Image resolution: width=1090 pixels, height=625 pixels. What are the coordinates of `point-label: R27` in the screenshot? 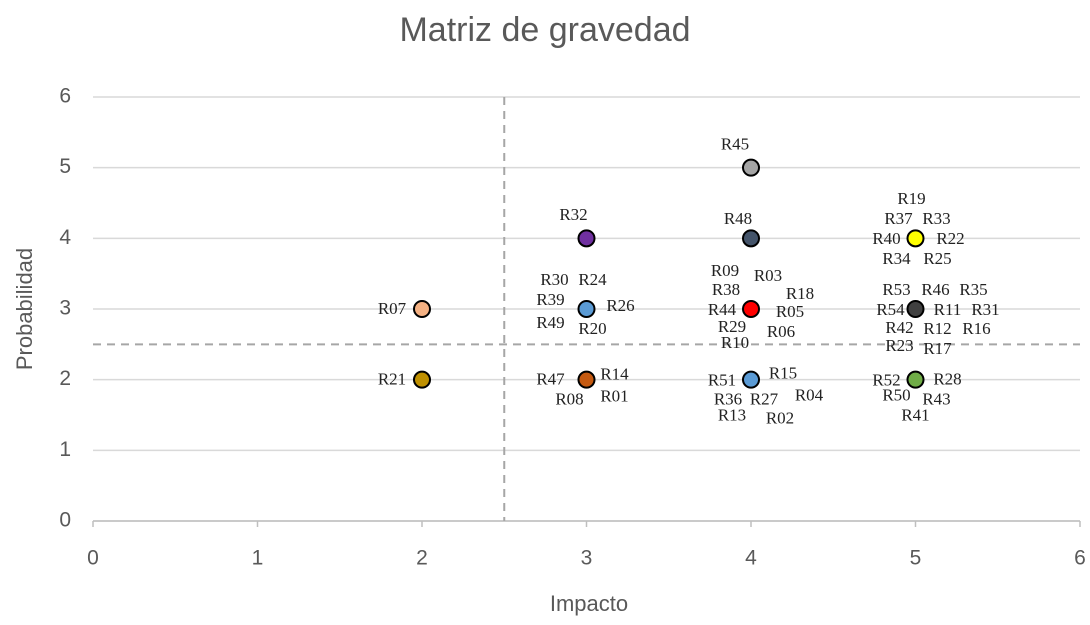 It's located at (764, 399).